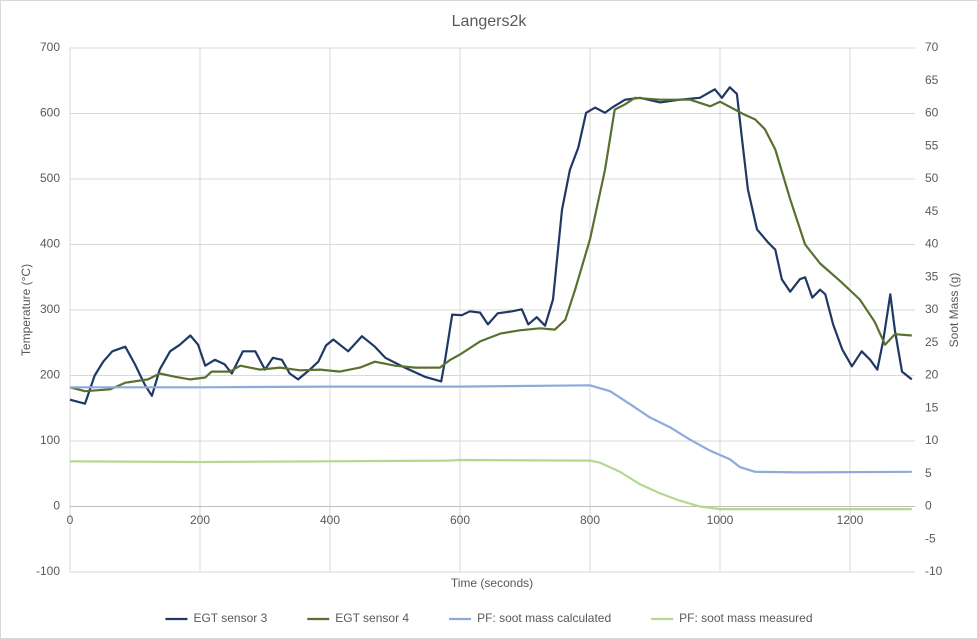 Image resolution: width=978 pixels, height=639 pixels. Describe the element at coordinates (932, 276) in the screenshot. I see `y2-tick-label: 35` at that location.